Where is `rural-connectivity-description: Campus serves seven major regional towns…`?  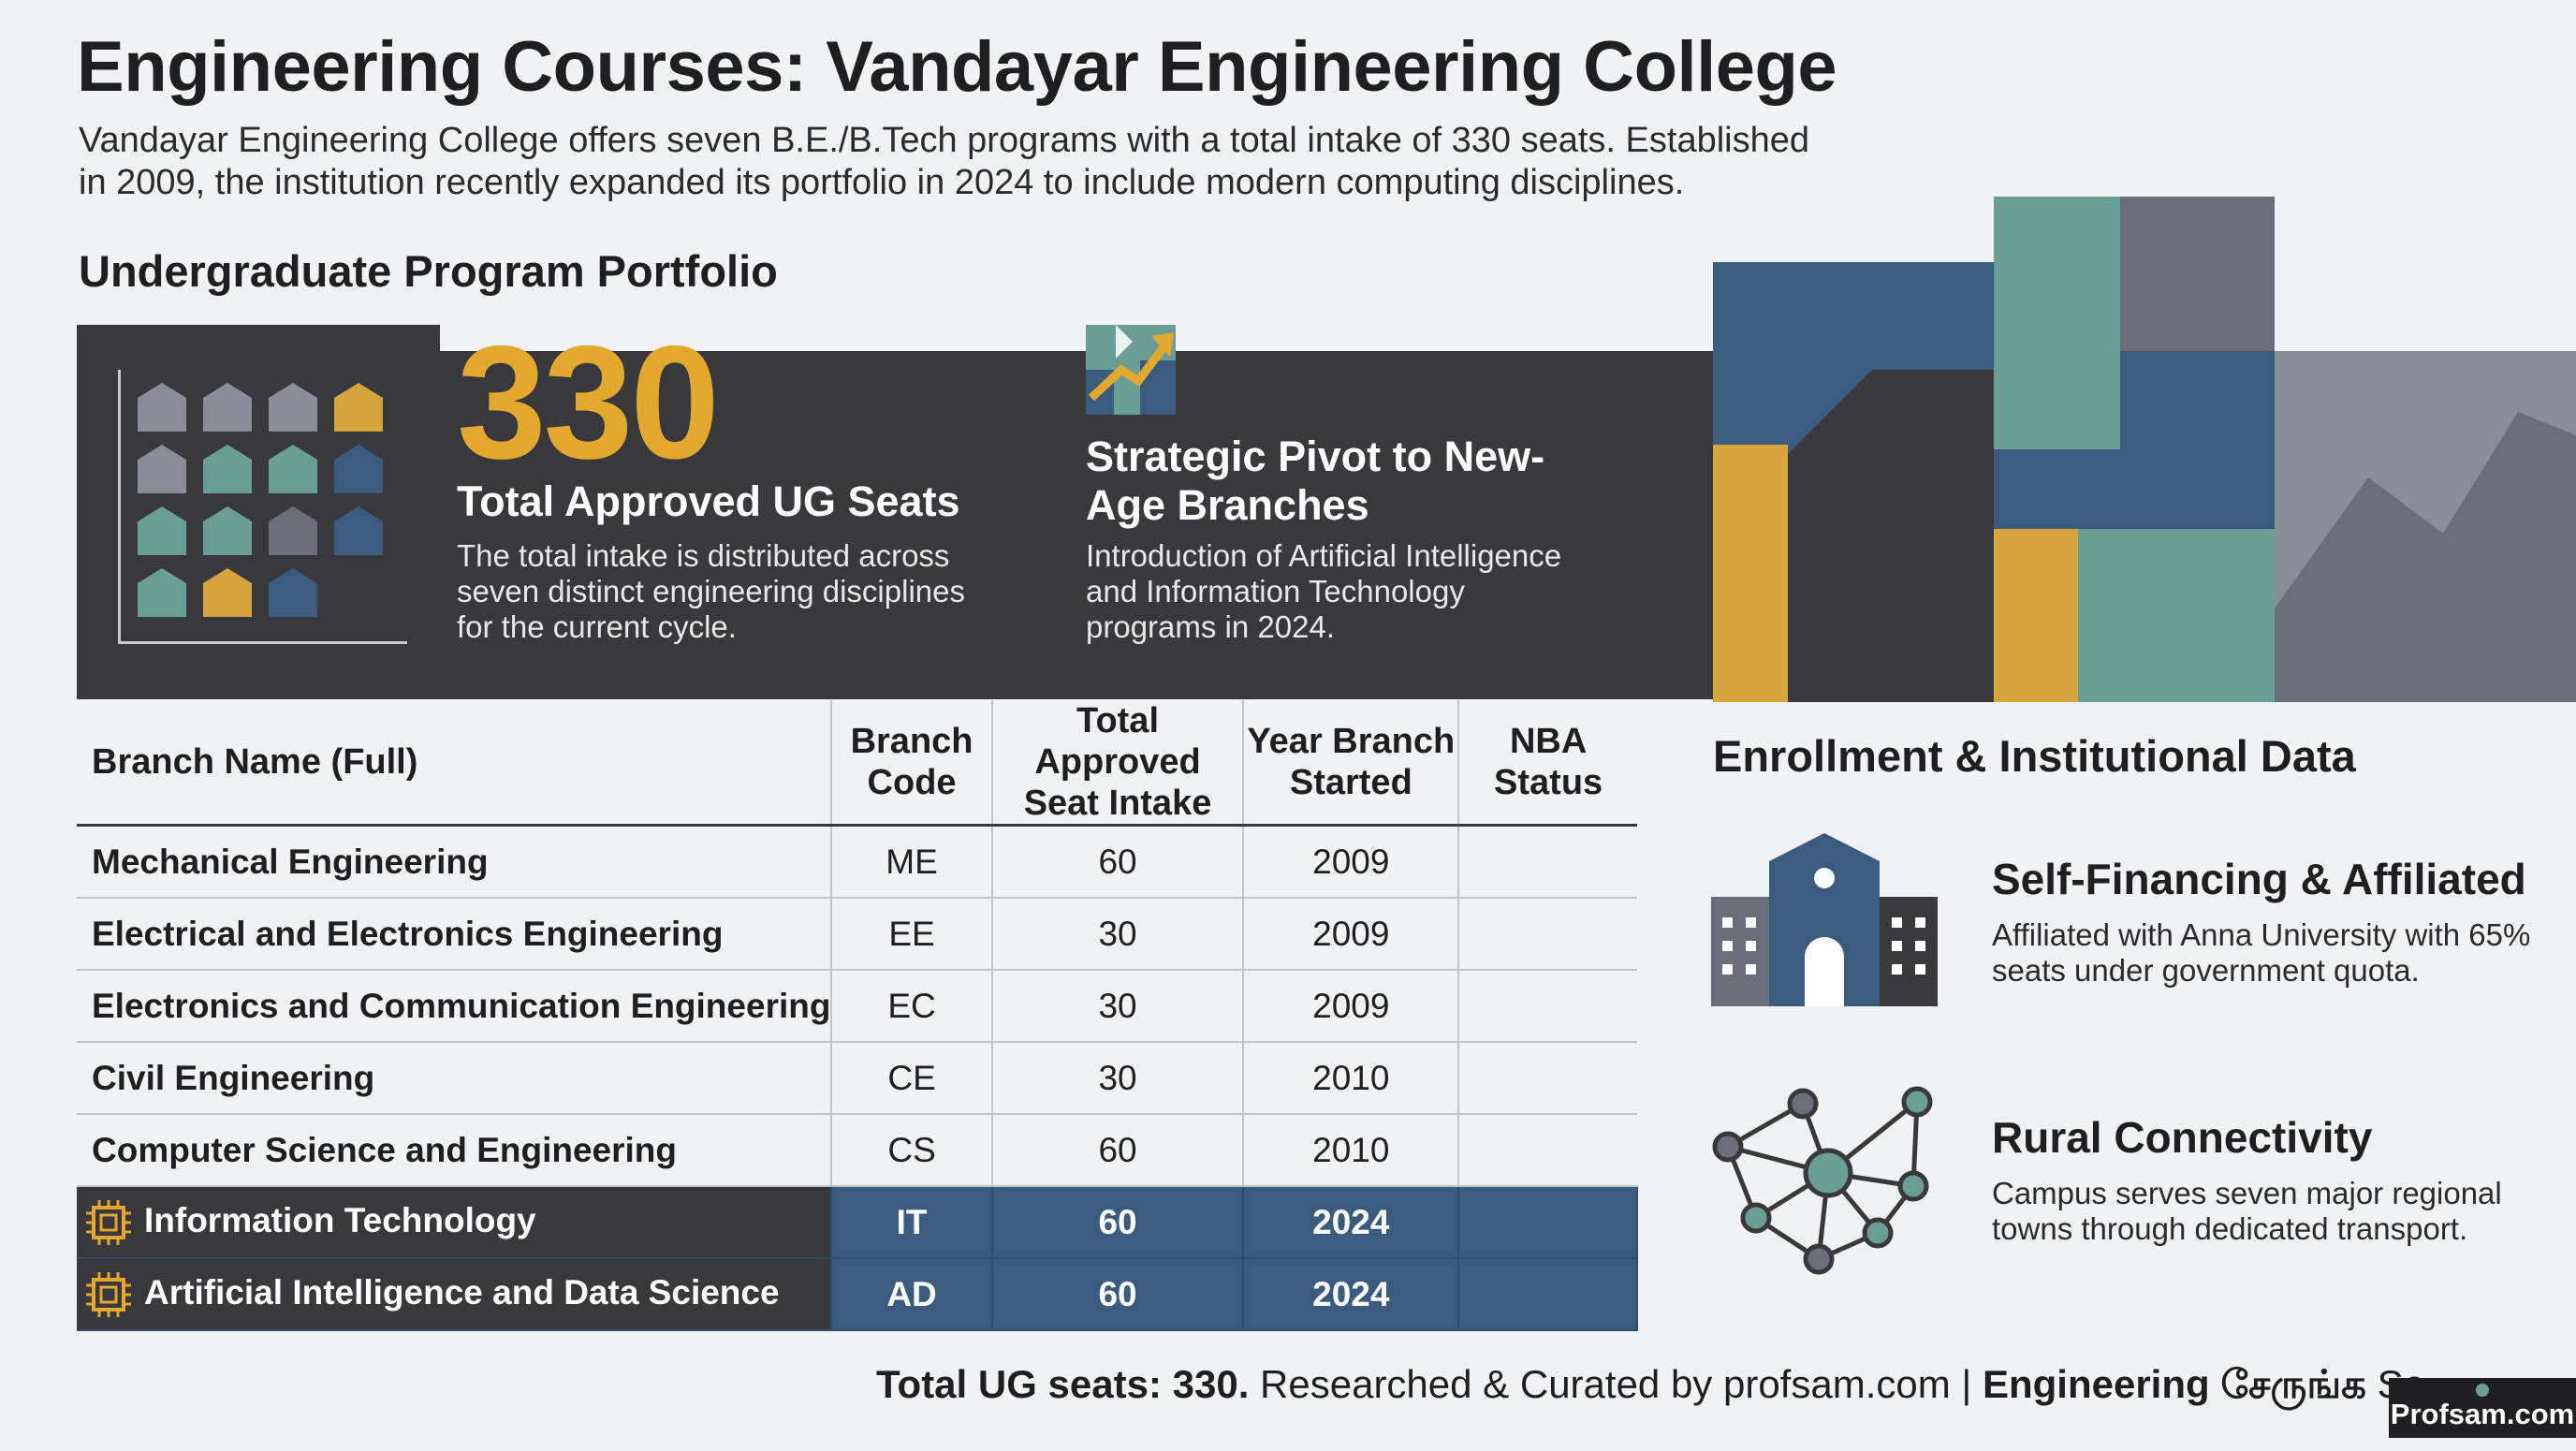
rural-connectivity-description: Campus serves seven major regional towns… is located at coordinates (2247, 1211).